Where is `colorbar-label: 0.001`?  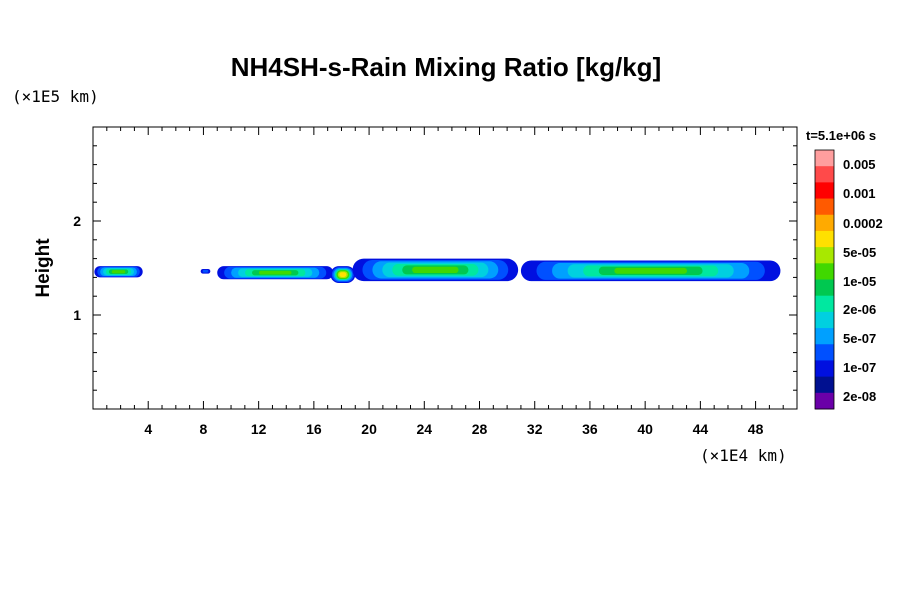
colorbar-label: 0.001 is located at coordinates (859, 193).